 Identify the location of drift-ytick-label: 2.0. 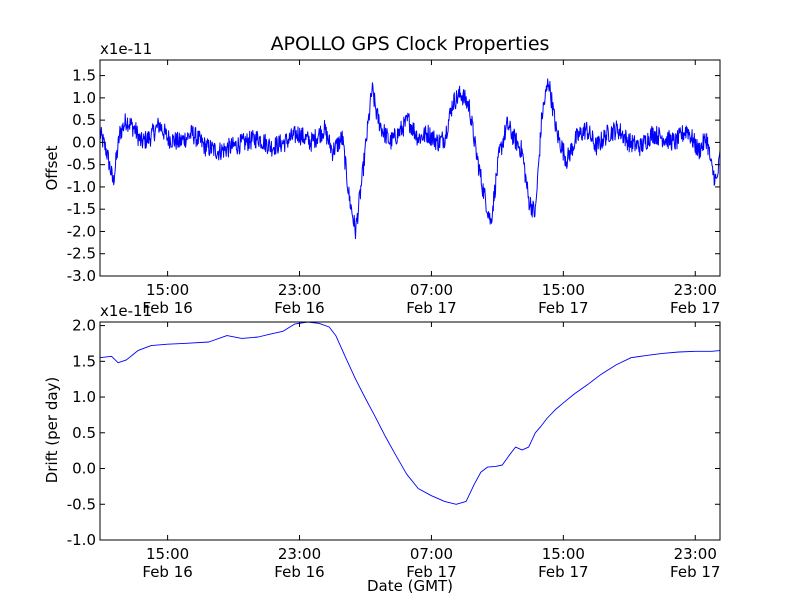
(84, 326).